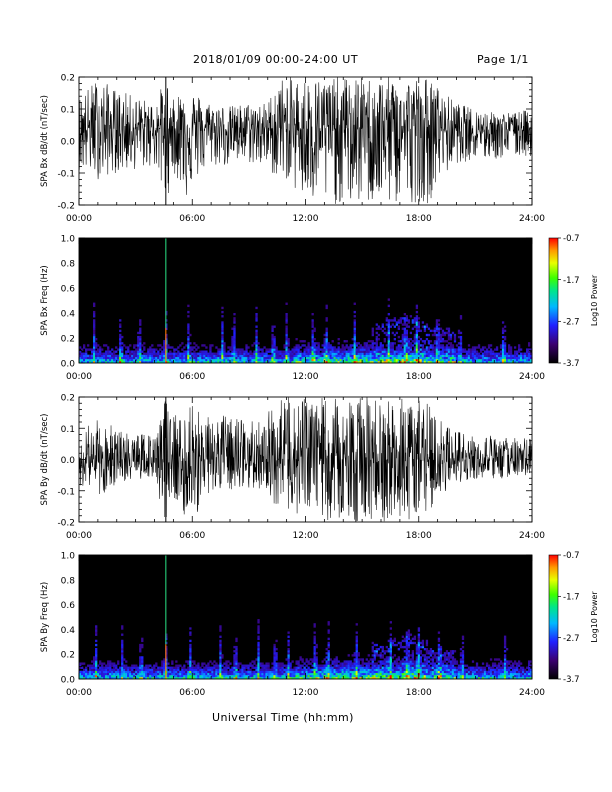  What do you see at coordinates (45, 300) in the screenshot?
I see `y-axis-label: SPA Bx Freq (Hz)` at bounding box center [45, 300].